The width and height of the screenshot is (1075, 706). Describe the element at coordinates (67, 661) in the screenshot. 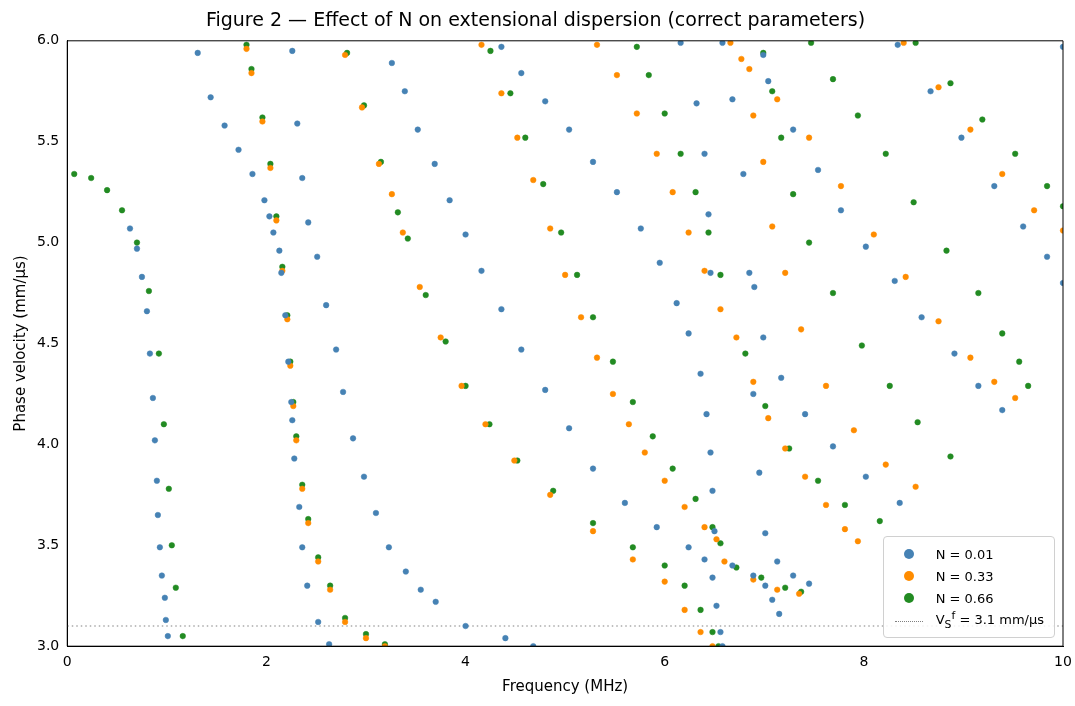

I see `x-tick-label: 0` at that location.